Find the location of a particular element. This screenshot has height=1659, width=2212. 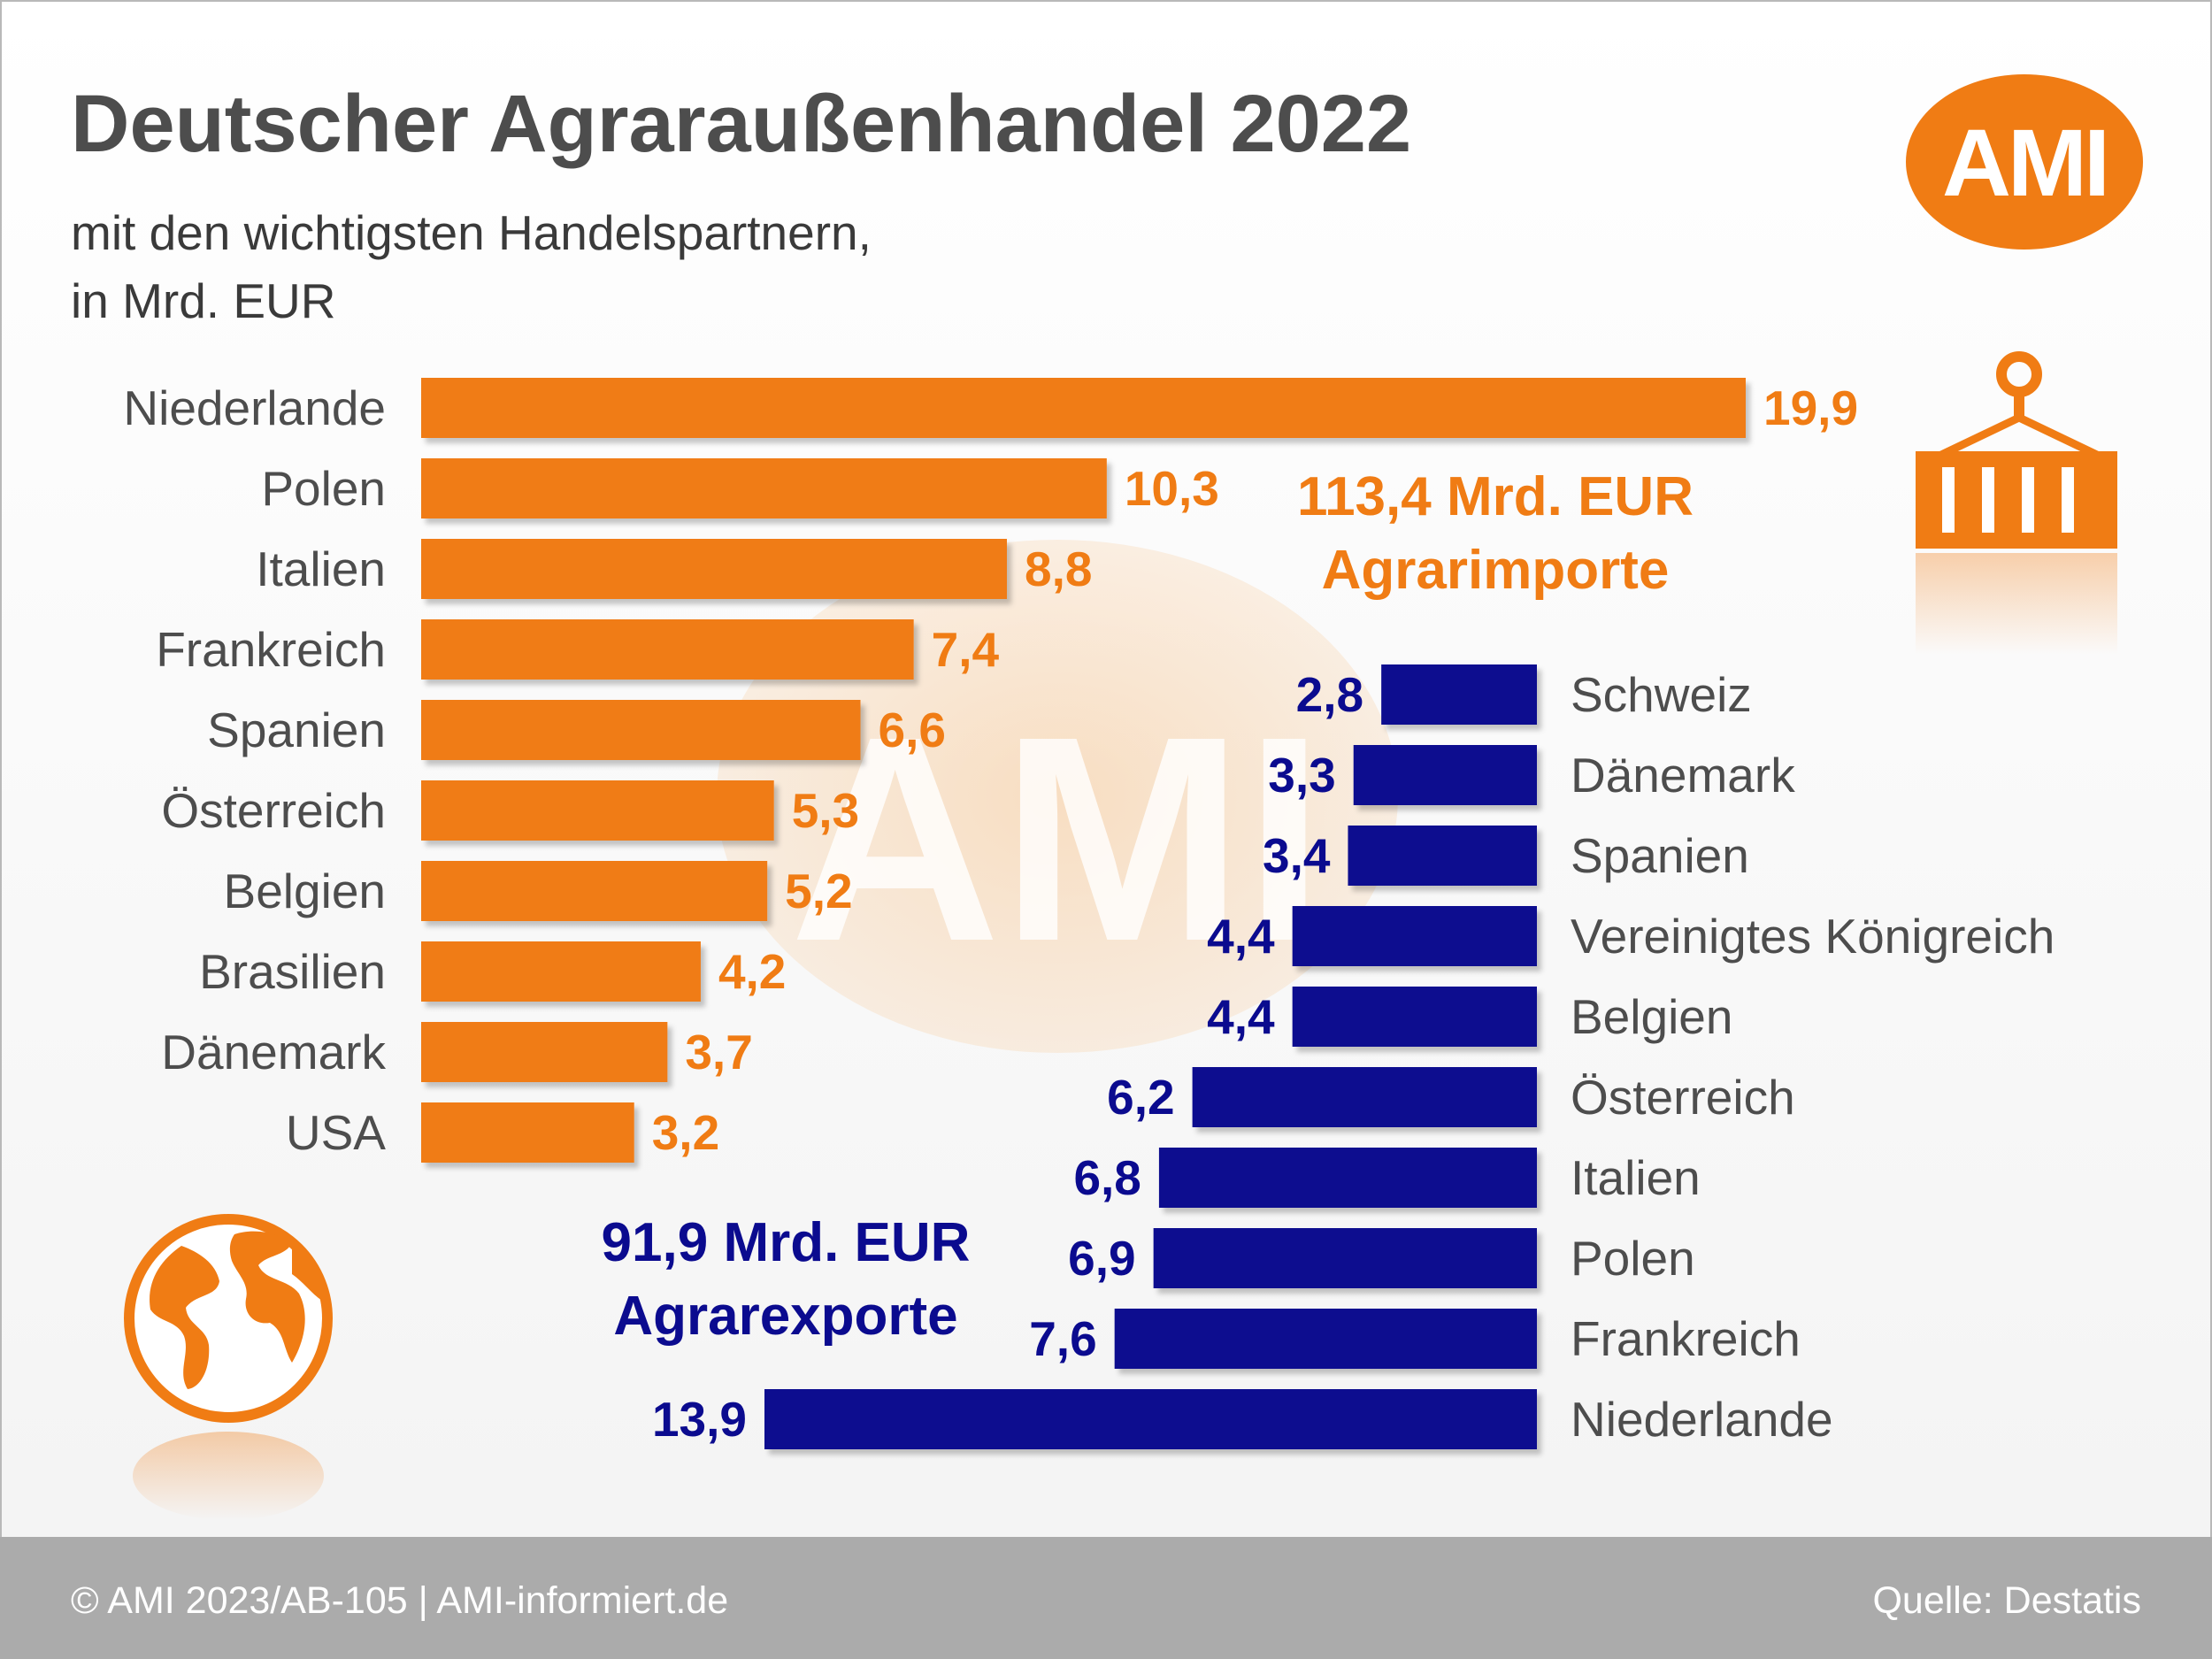

export-category-label: Vereinigtes Königreich is located at coordinates (1813, 937).